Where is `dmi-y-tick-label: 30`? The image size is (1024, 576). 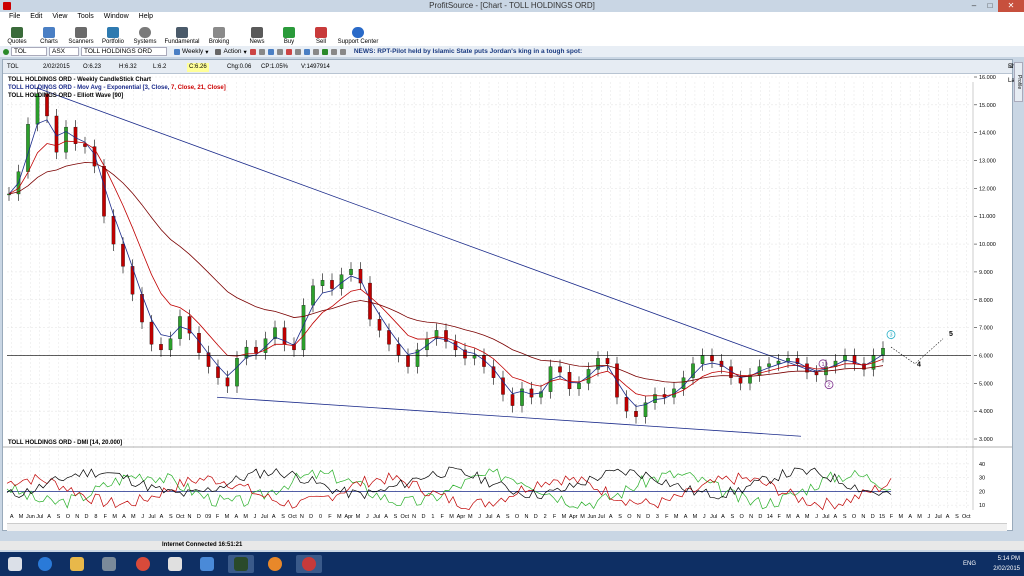 dmi-y-tick-label: 30 is located at coordinates (982, 479).